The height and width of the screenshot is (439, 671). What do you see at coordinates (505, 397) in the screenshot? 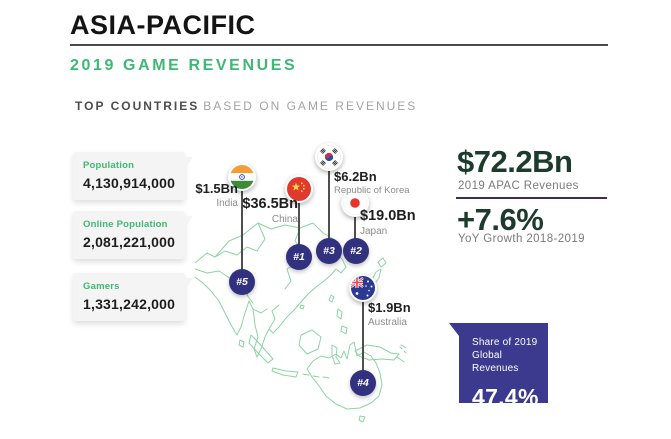
I see `global-share-value: 47.4%` at bounding box center [505, 397].